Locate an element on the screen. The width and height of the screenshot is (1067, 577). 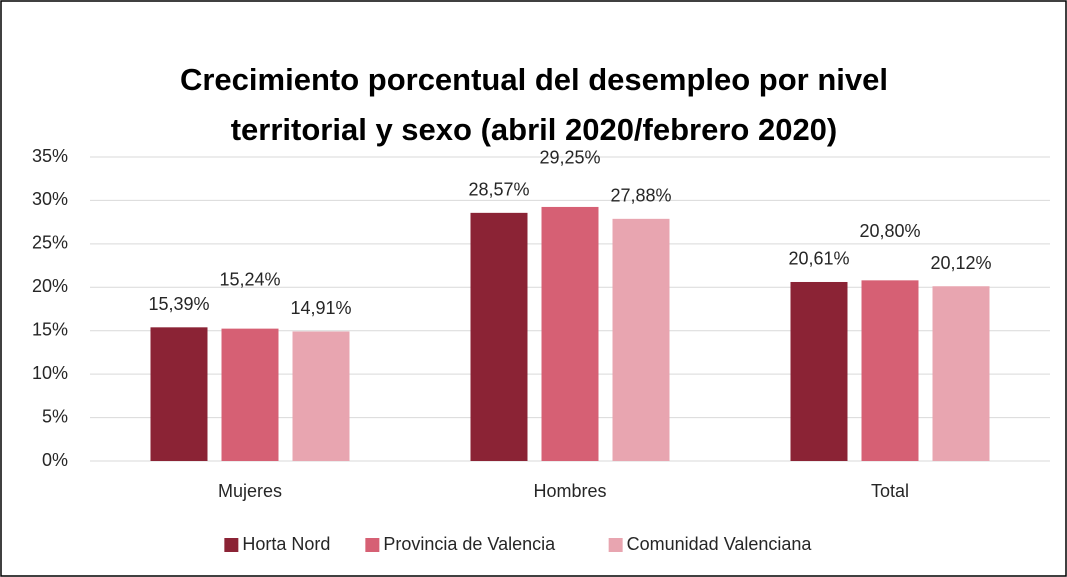
data-label: 15,39% is located at coordinates (178, 304).